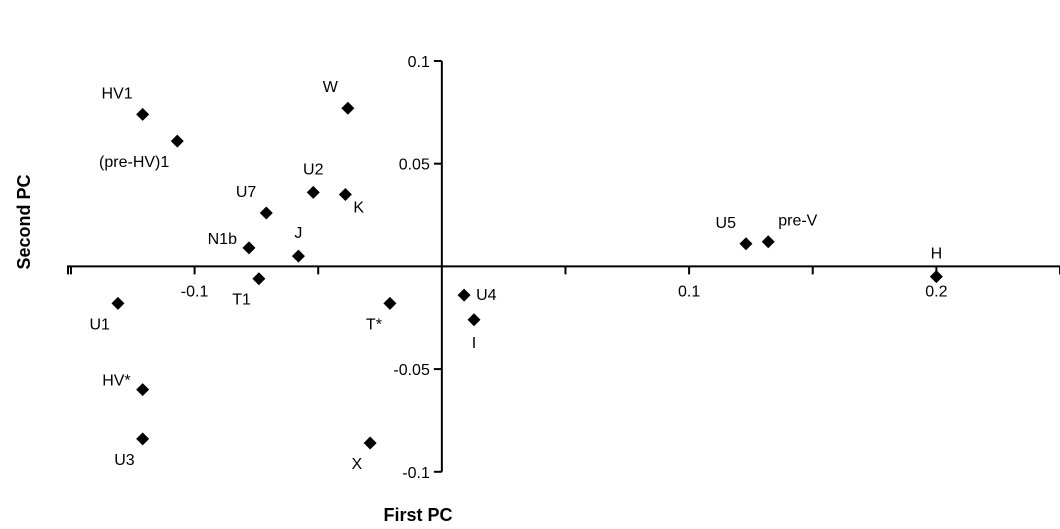 Image resolution: width=1060 pixels, height=529 pixels. I want to click on data-point-label: W, so click(331, 87).